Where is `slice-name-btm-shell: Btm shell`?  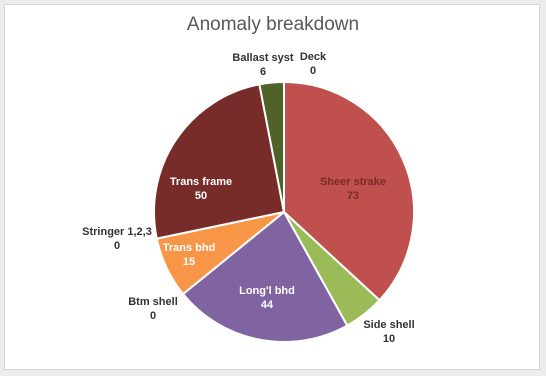 slice-name-btm-shell: Btm shell is located at coordinates (153, 302).